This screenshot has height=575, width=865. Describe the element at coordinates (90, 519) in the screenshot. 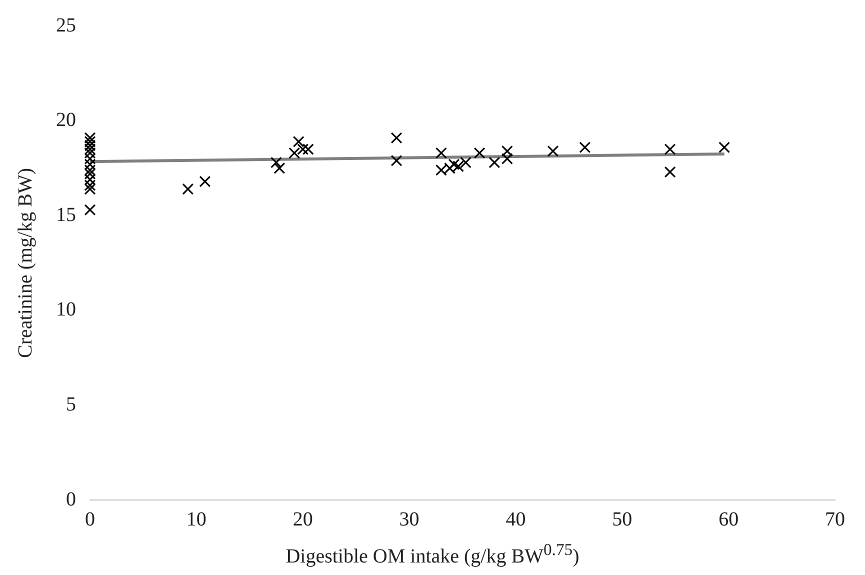

I see `x-tick-label: 0` at that location.